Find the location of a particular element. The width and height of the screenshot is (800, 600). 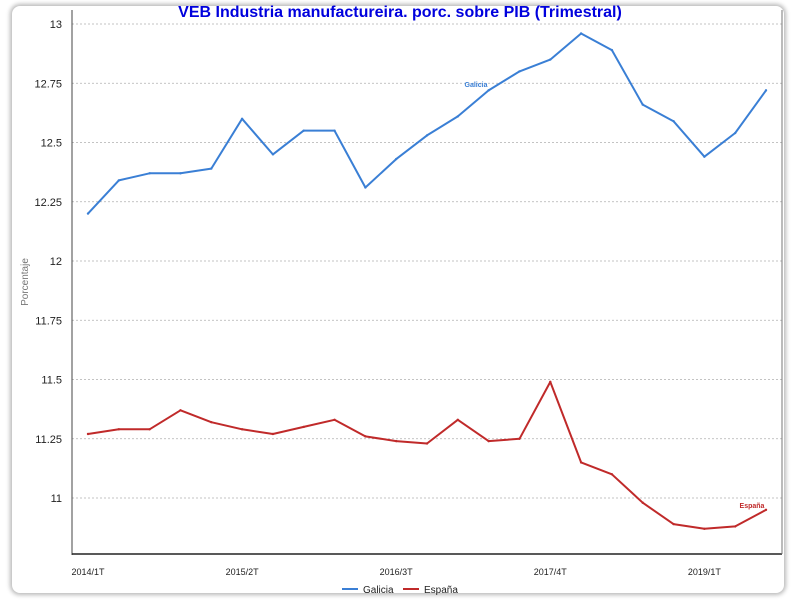

series-annotation: Galicia is located at coordinates (476, 85).